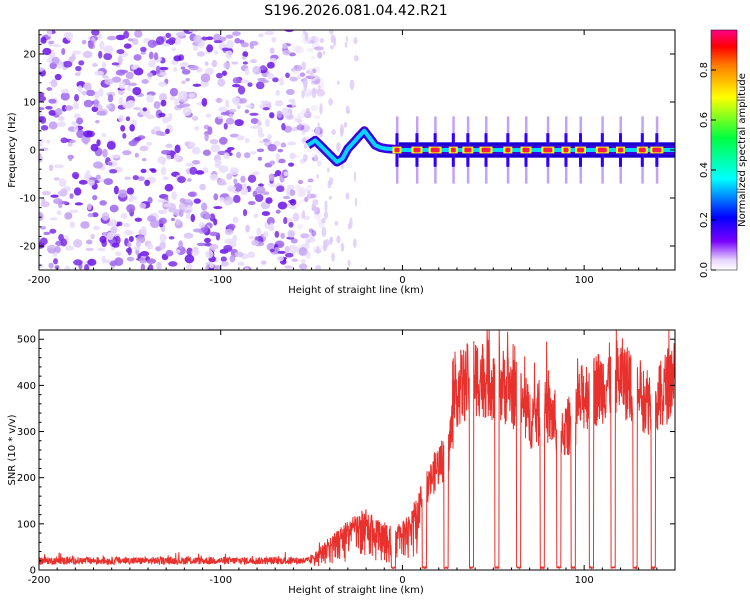 Image resolution: width=750 pixels, height=600 pixels. What do you see at coordinates (490, 146) in the screenshot?
I see `ridge-line` at bounding box center [490, 146].